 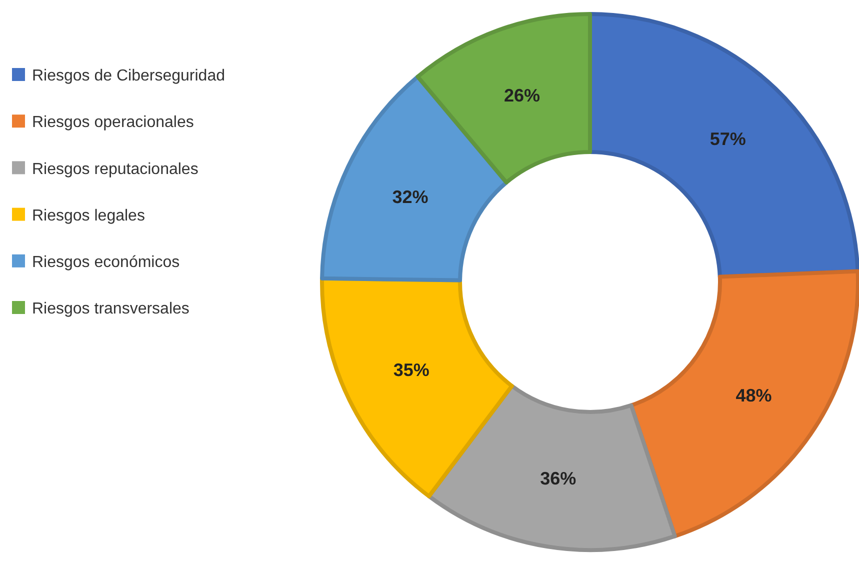 I want to click on data-label: 36%, so click(x=558, y=478).